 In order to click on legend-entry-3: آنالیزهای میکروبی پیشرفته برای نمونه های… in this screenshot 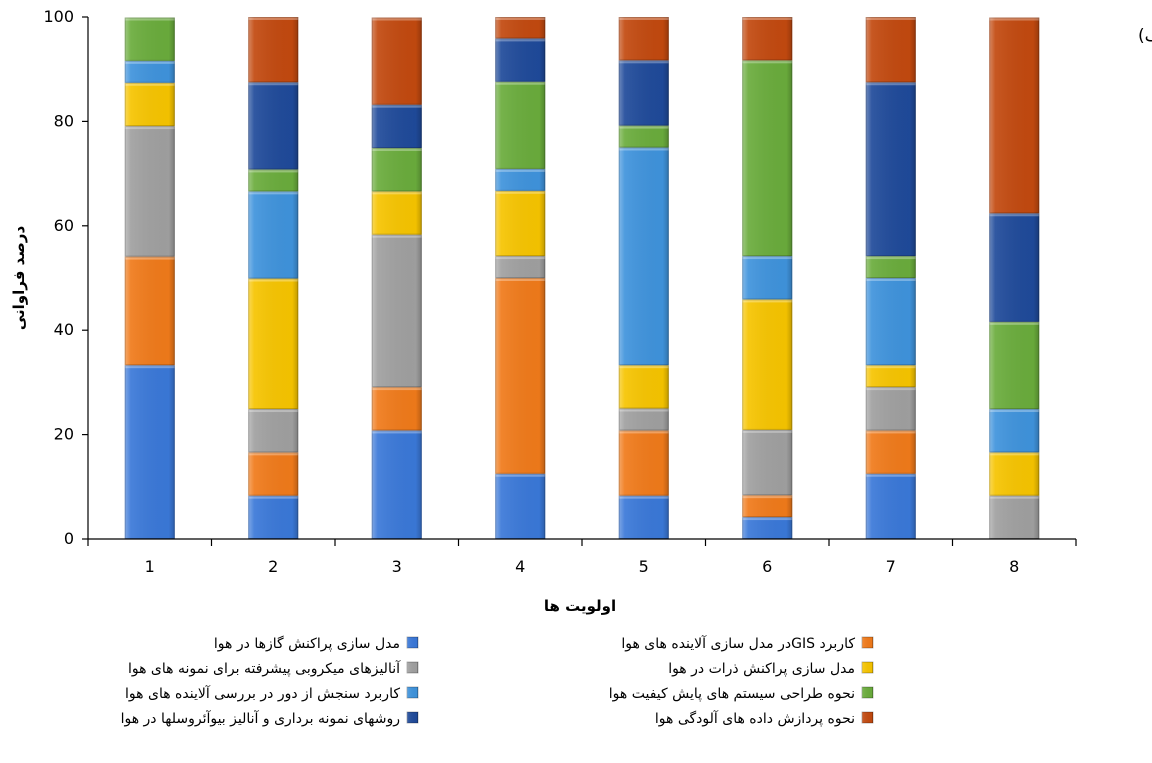, I will do `click(273, 668)`.